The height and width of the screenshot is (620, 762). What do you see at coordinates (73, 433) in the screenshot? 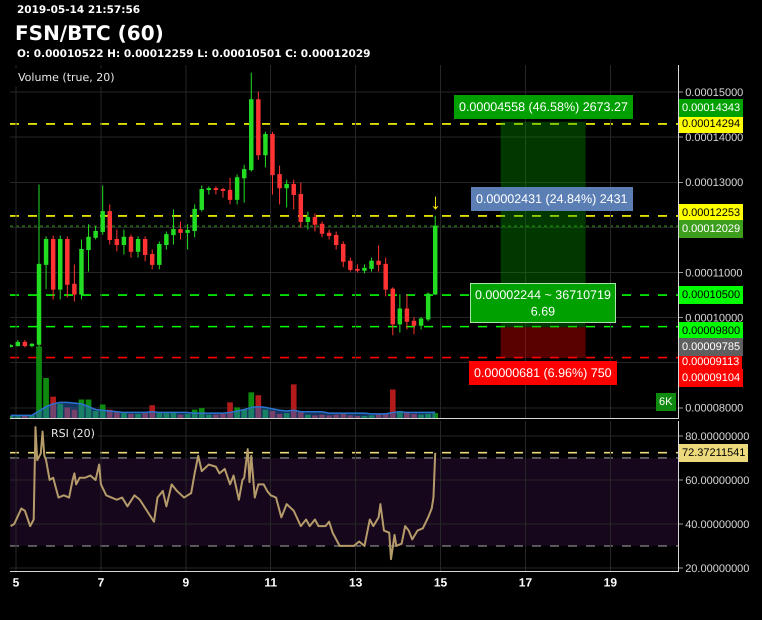
I see `text: RSI (20)` at bounding box center [73, 433].